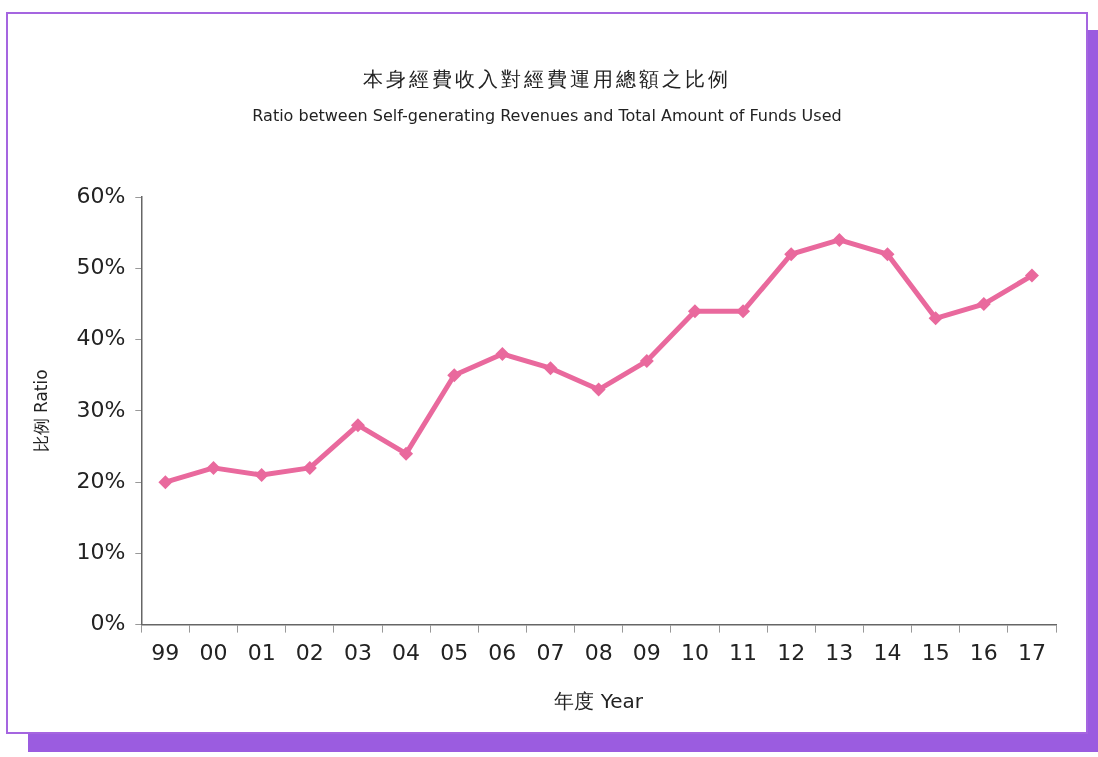 The width and height of the screenshot is (1098, 757). I want to click on x-tick-label: 17, so click(1031, 652).